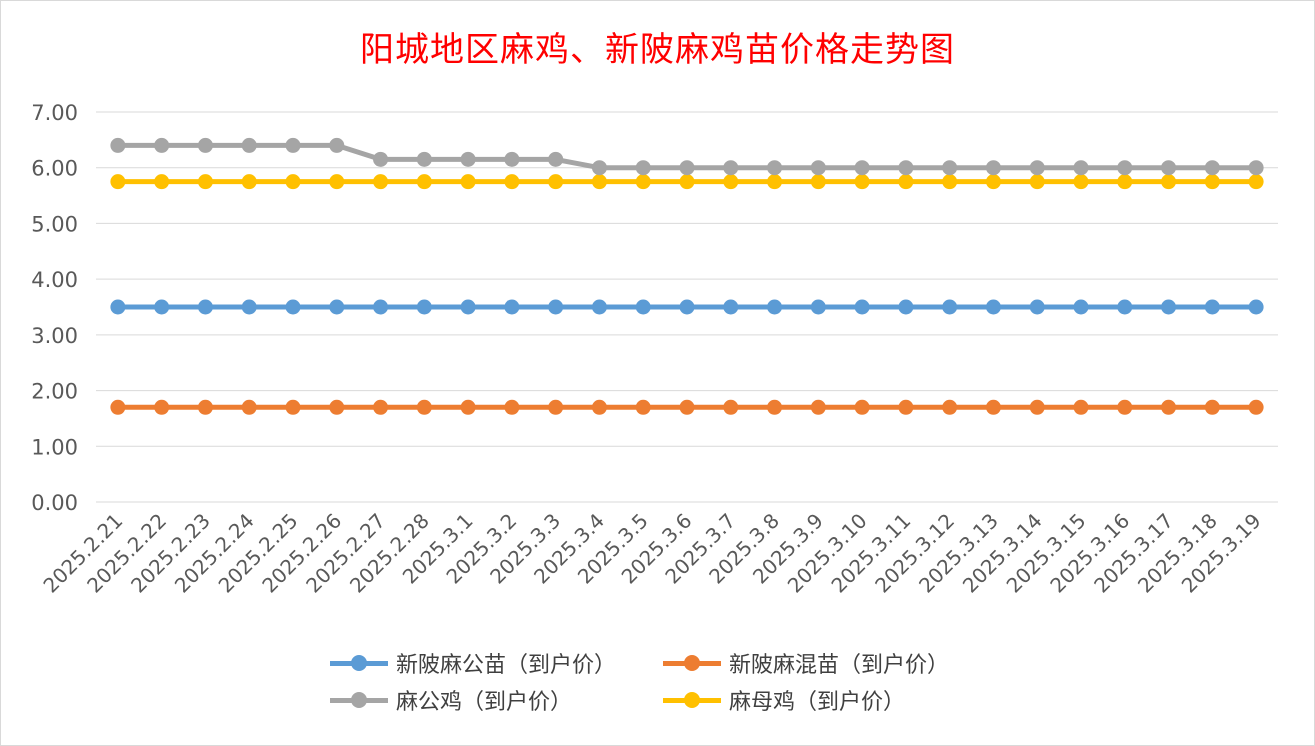 The width and height of the screenshot is (1315, 746). What do you see at coordinates (54, 113) in the screenshot?
I see `y-tick-label: 7.00` at bounding box center [54, 113].